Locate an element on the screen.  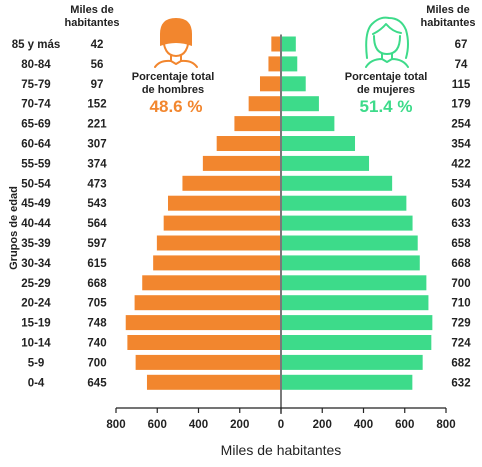
women-value-label: 422 is located at coordinates (460, 164).